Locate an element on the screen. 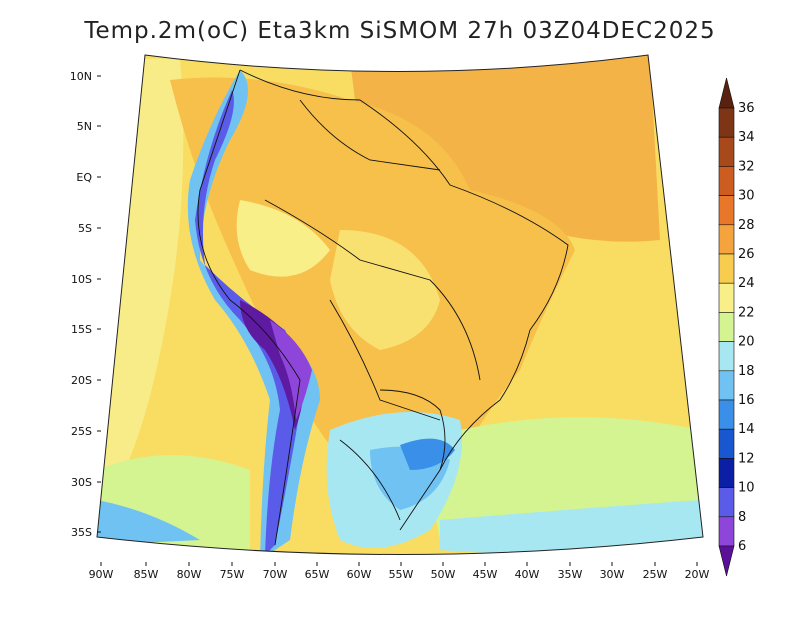 Image resolution: width=800 pixels, height=618 pixels. lon-tick-label: 50W is located at coordinates (443, 574).